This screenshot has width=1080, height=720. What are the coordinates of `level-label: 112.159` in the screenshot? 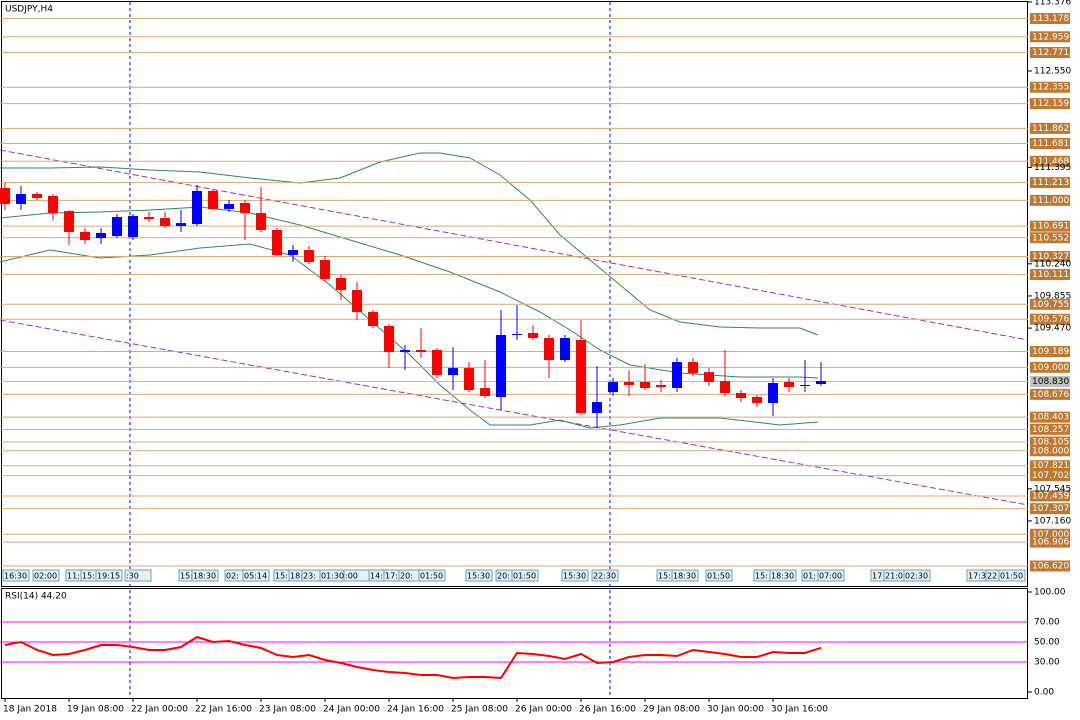 It's located at (1050, 104).